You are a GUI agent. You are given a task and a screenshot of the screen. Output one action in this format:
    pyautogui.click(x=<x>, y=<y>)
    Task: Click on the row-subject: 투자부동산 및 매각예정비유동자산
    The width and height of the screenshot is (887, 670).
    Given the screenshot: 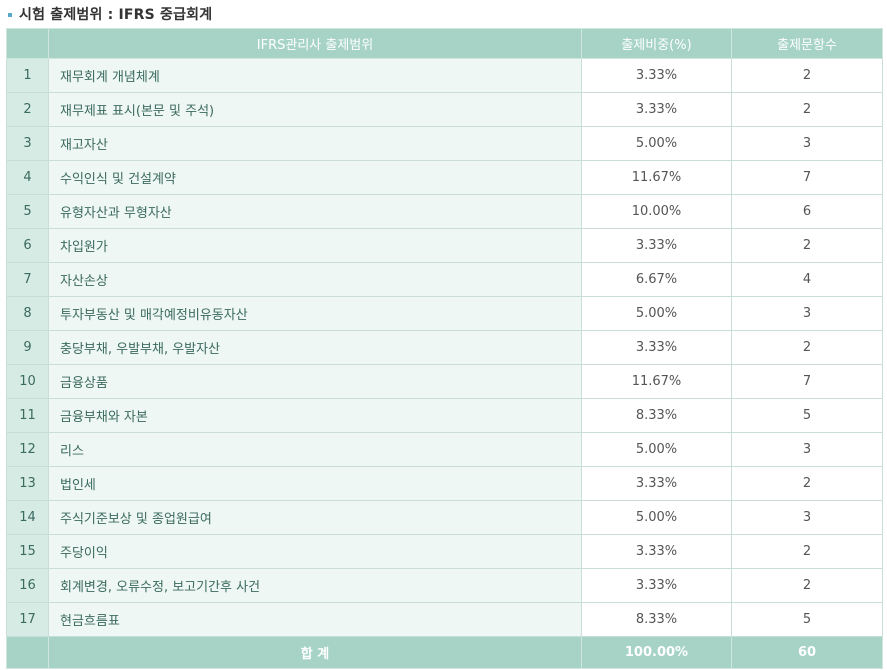 What is the action you would take?
    pyautogui.click(x=315, y=313)
    